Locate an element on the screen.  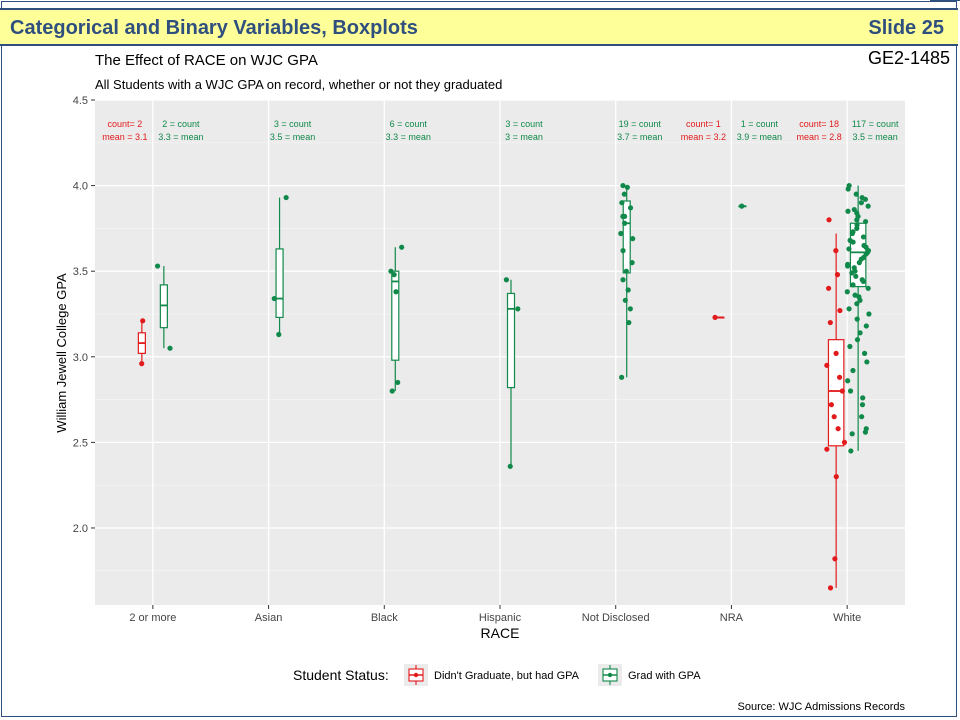
legend-label: Grad with GPA is located at coordinates (664, 676).